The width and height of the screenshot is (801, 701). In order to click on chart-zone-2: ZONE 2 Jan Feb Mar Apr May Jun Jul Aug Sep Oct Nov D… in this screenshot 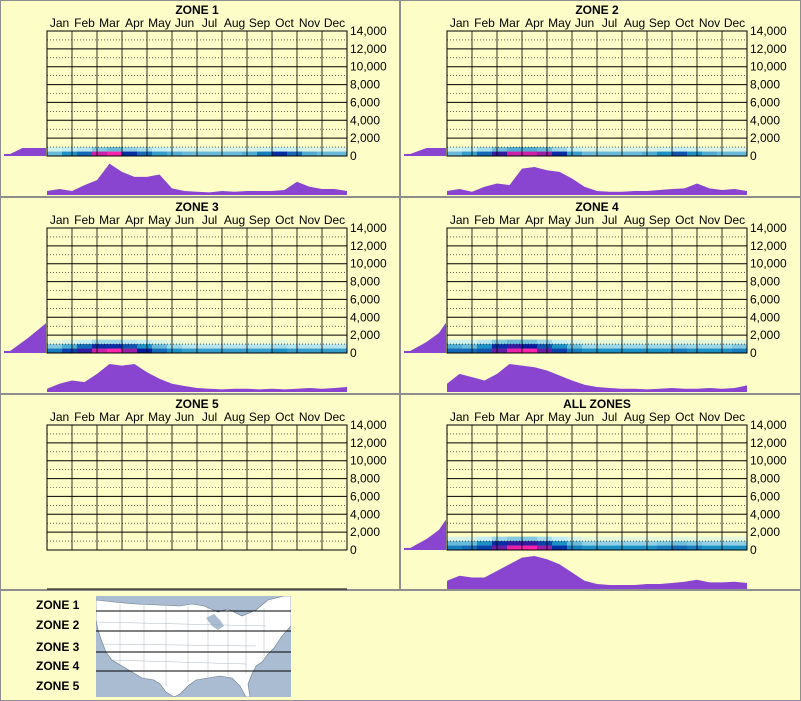, I will do `click(595, 99)`.